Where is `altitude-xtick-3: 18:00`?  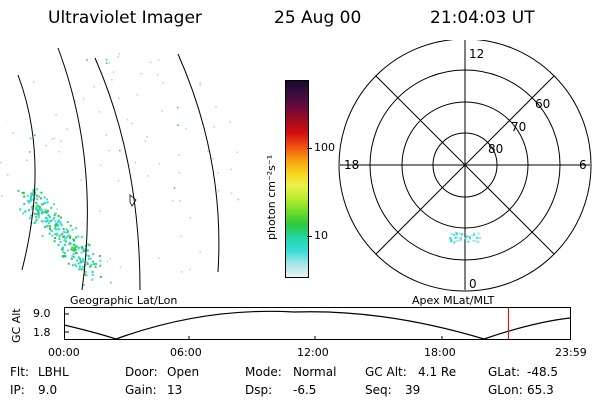
altitude-xtick-3: 18:00 is located at coordinates (440, 352).